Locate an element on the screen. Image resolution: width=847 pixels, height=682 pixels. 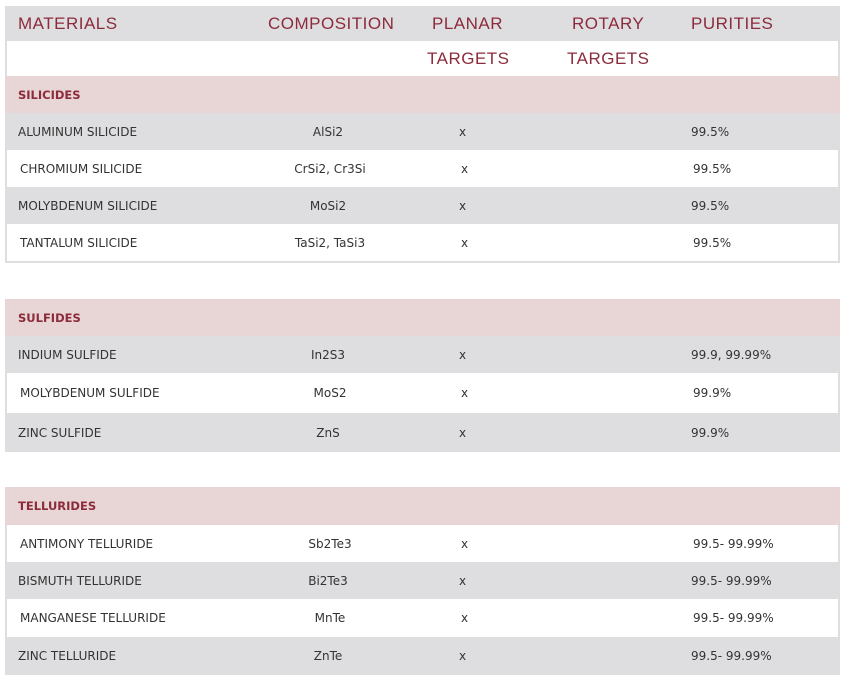
header-planar-targets: TARGETS is located at coordinates (468, 58).